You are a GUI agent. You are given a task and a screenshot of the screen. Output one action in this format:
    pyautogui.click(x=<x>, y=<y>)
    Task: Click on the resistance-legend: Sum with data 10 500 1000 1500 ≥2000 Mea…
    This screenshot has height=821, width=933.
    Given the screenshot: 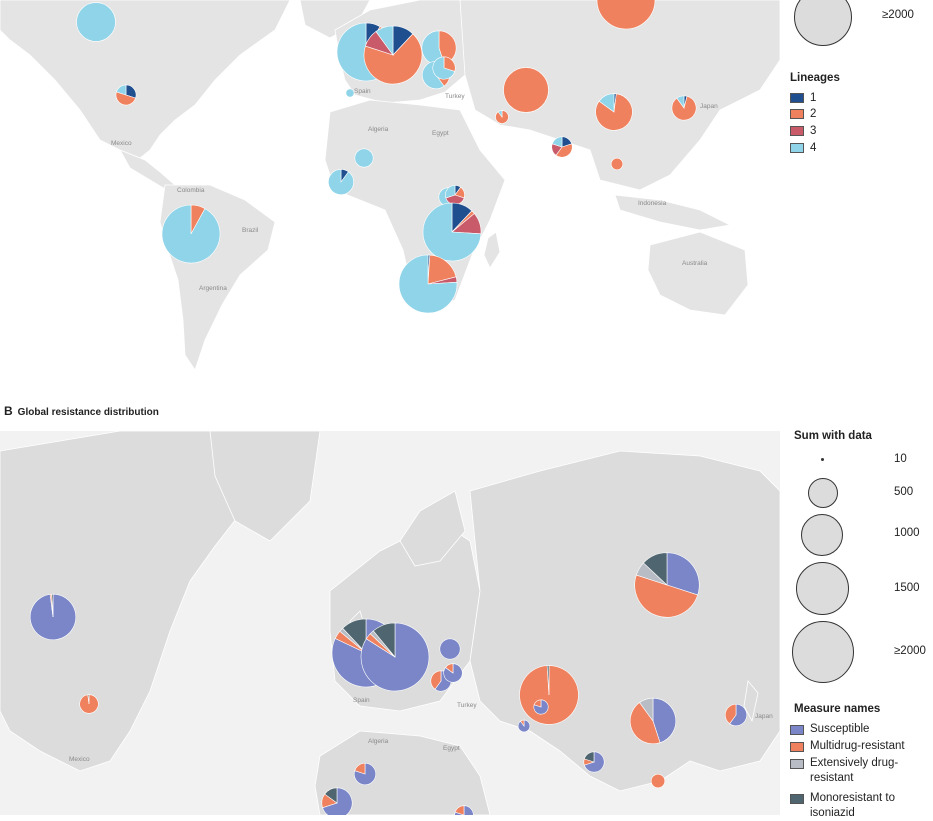 What is the action you would take?
    pyautogui.click(x=861, y=623)
    